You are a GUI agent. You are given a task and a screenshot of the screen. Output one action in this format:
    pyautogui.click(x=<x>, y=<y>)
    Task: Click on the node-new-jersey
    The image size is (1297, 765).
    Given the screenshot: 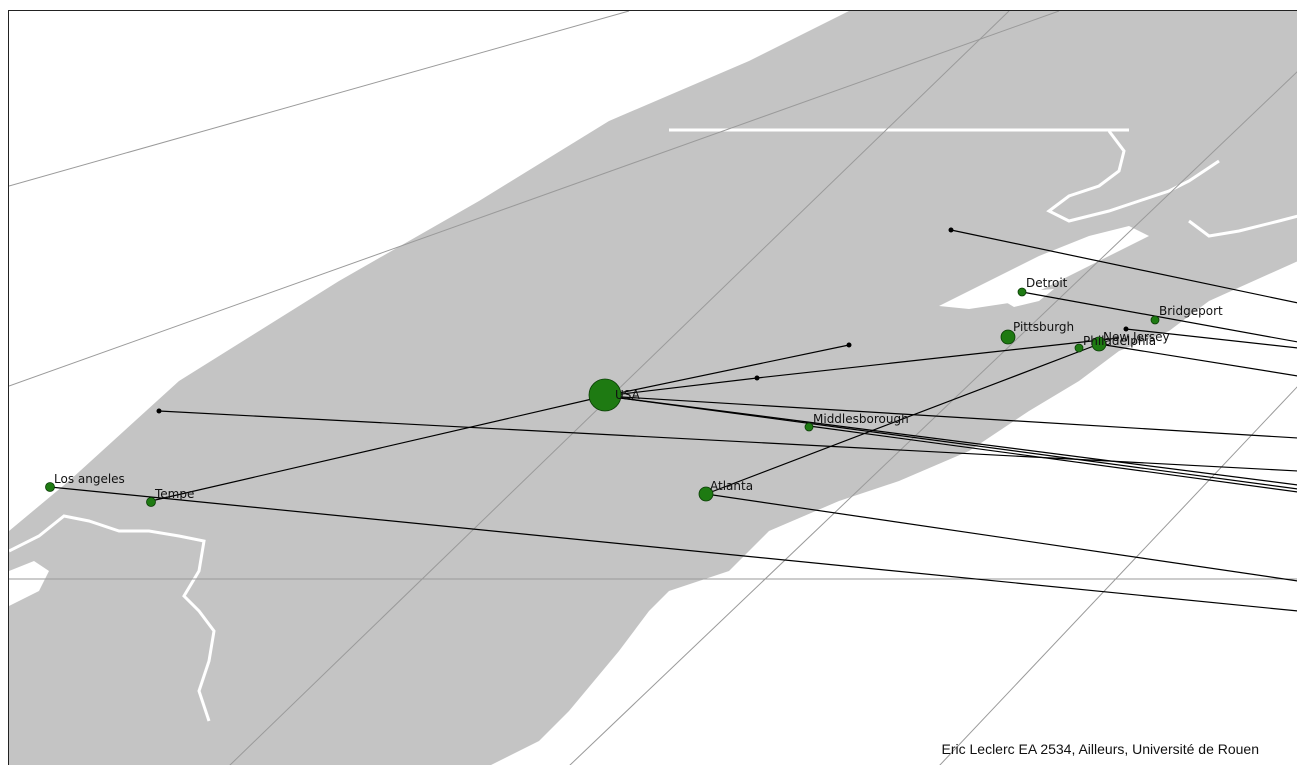 What is the action you would take?
    pyautogui.click(x=1099, y=344)
    